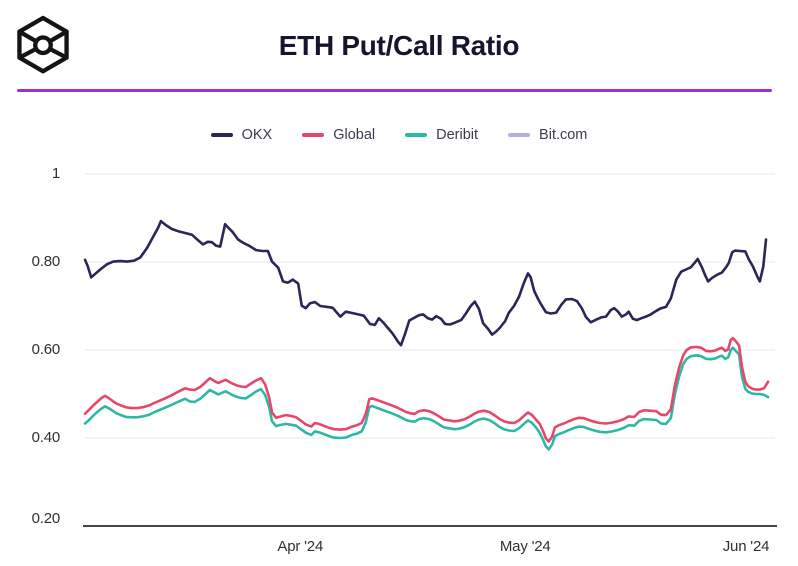 The image size is (798, 566). What do you see at coordinates (354, 135) in the screenshot?
I see `legend-label: Global` at bounding box center [354, 135].